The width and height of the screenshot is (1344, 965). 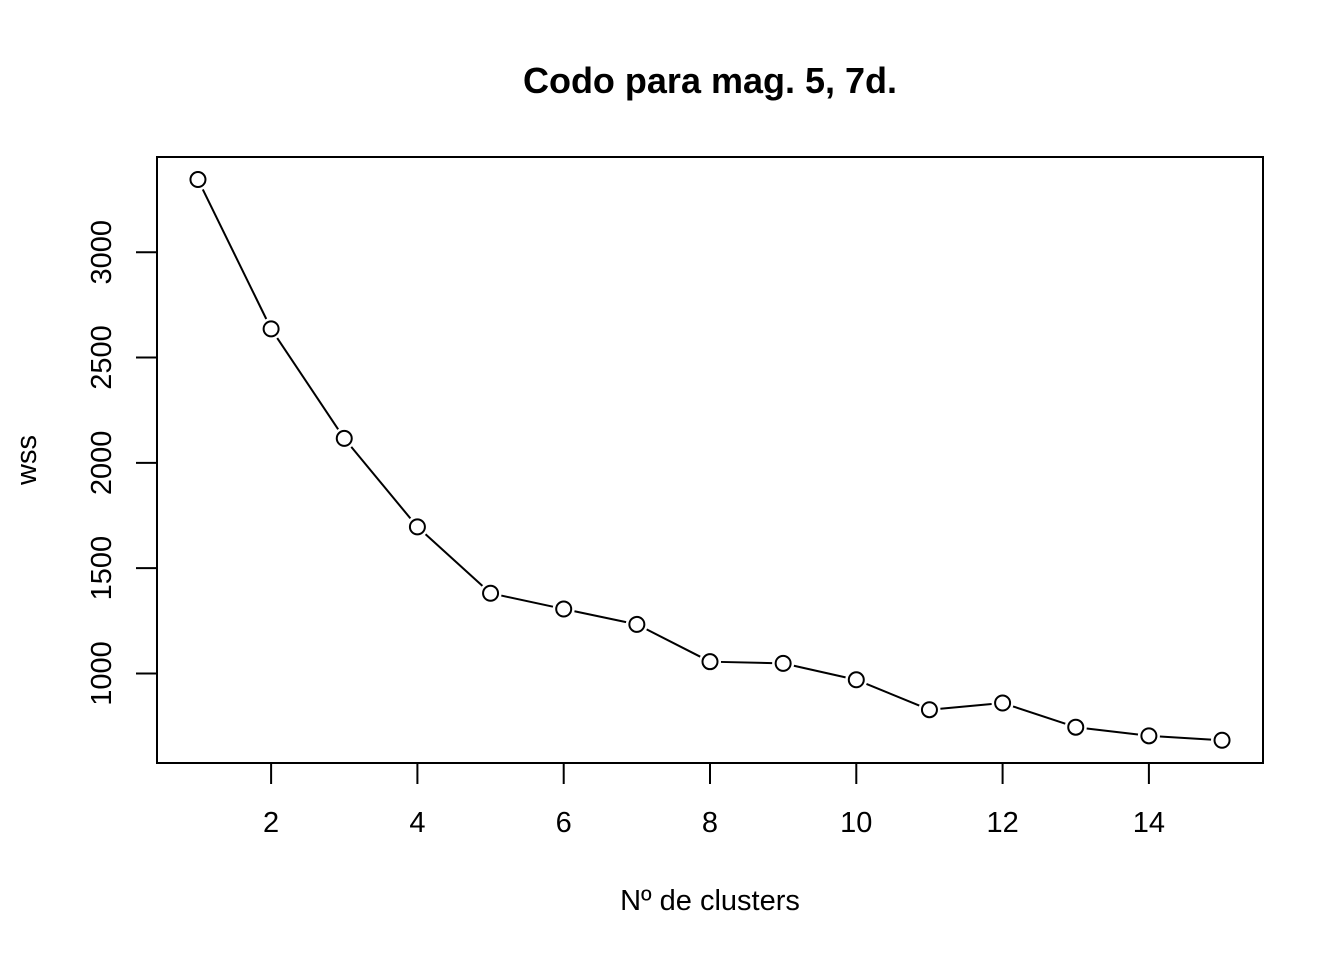 What do you see at coordinates (102, 252) in the screenshot?
I see `y-tick-label: 3000` at bounding box center [102, 252].